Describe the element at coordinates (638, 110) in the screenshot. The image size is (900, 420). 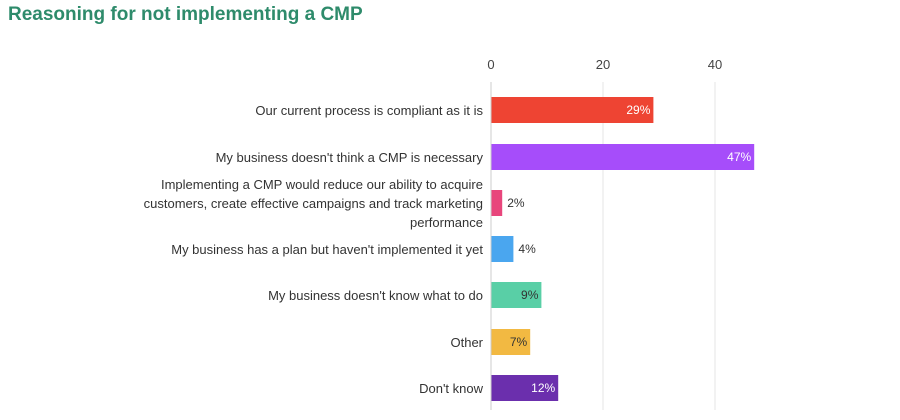
I see `data-label: 29%` at that location.